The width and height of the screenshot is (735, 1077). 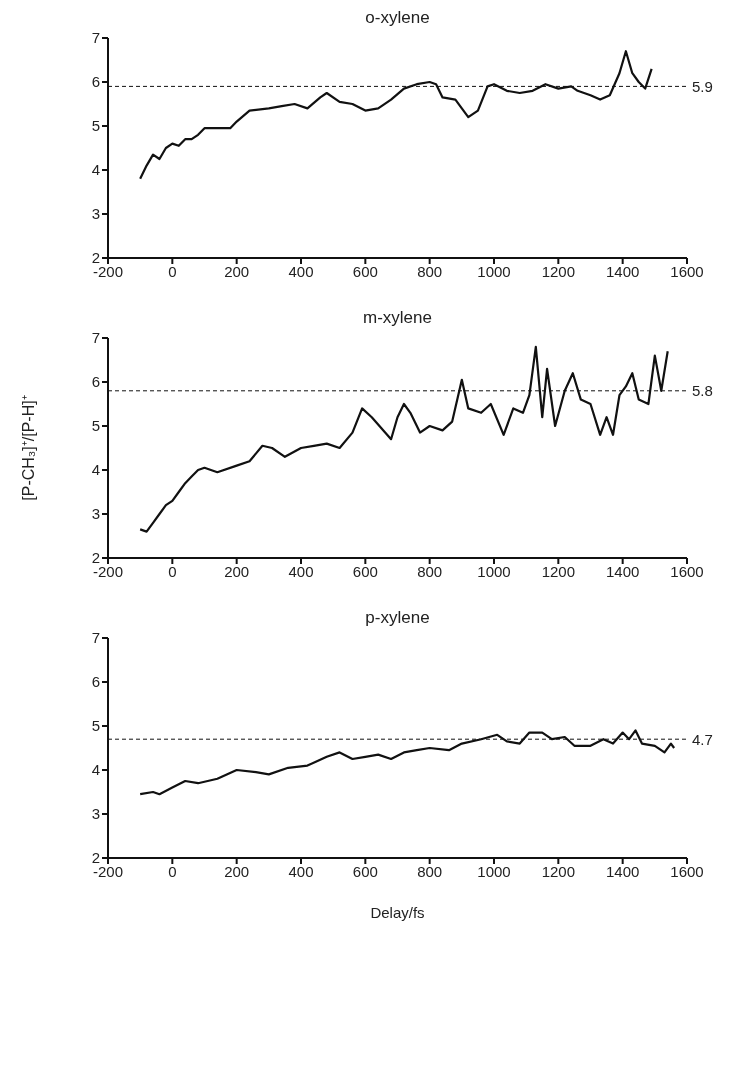 I want to click on ref-line-label: 4.7, so click(x=702, y=739).